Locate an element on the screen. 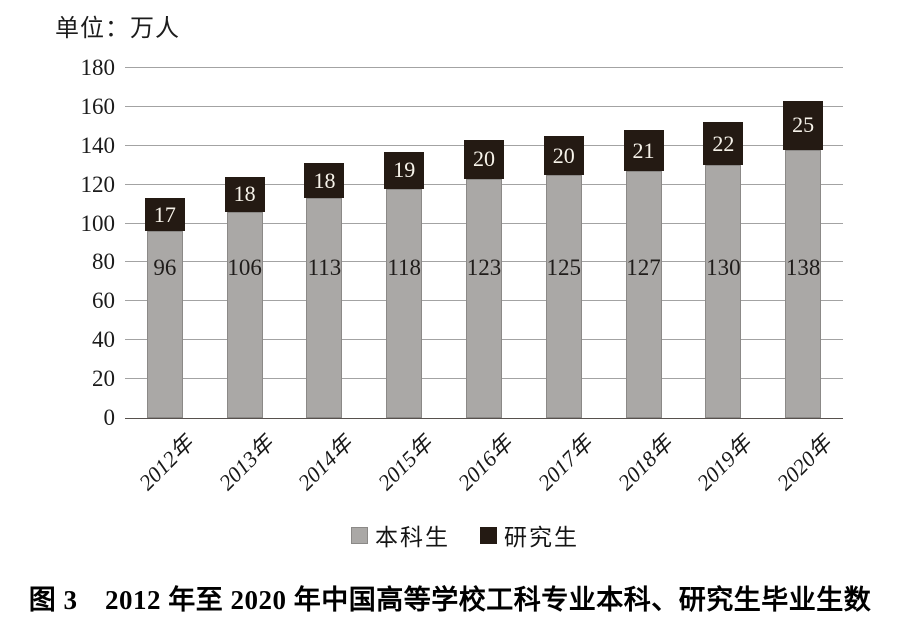 This screenshot has width=900, height=625. figure-caption: 图 3 2012 年至 2020 年中国高等学校工科专业本科、研究生毕业生数 is located at coordinates (450, 600).